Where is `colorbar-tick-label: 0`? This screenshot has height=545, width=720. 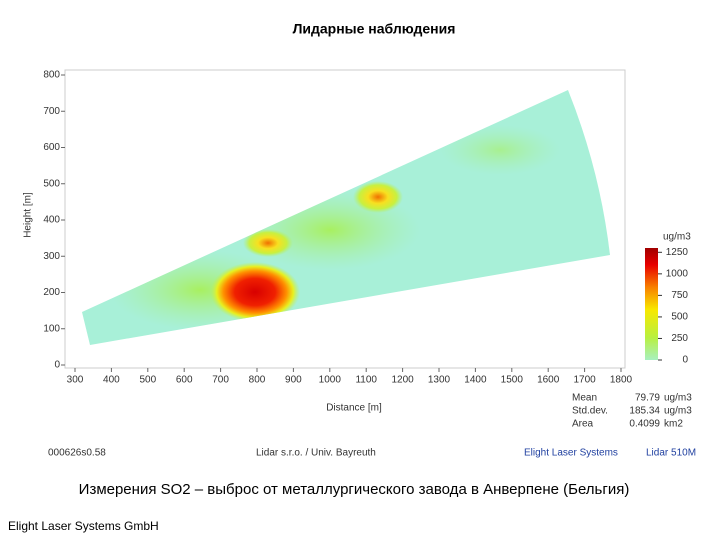
colorbar-tick-label: 0 is located at coordinates (685, 360).